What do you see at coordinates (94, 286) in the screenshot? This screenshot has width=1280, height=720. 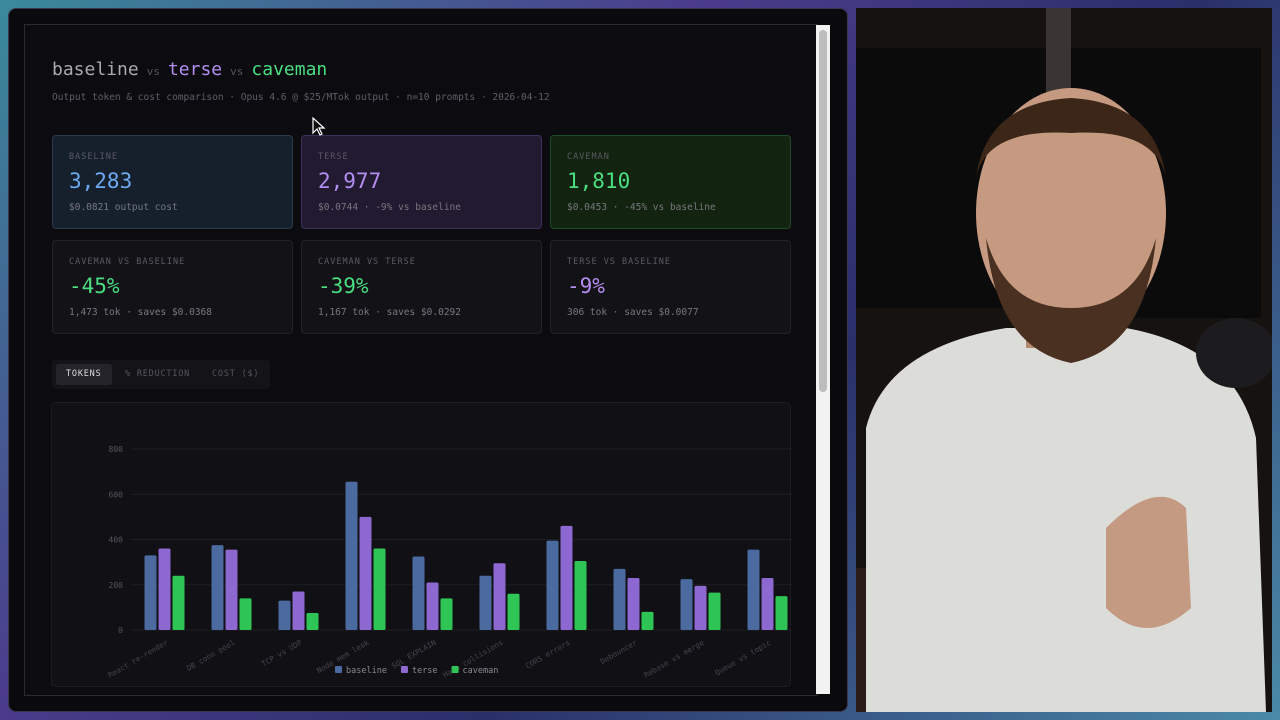 I see `card-value: -45%` at bounding box center [94, 286].